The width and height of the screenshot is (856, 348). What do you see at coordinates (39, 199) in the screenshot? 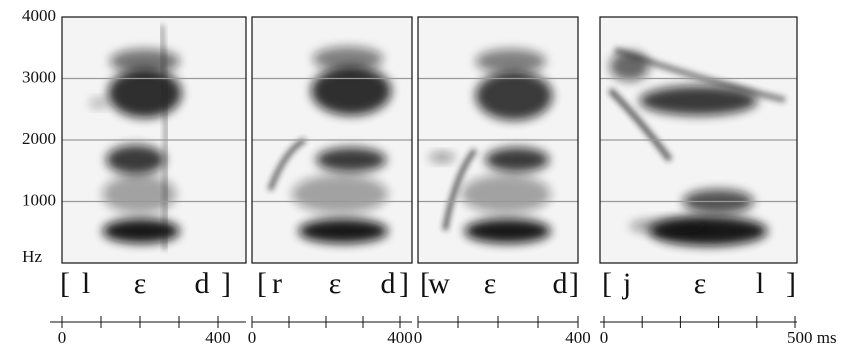
I see `y-tick-label: 1000` at bounding box center [39, 199].